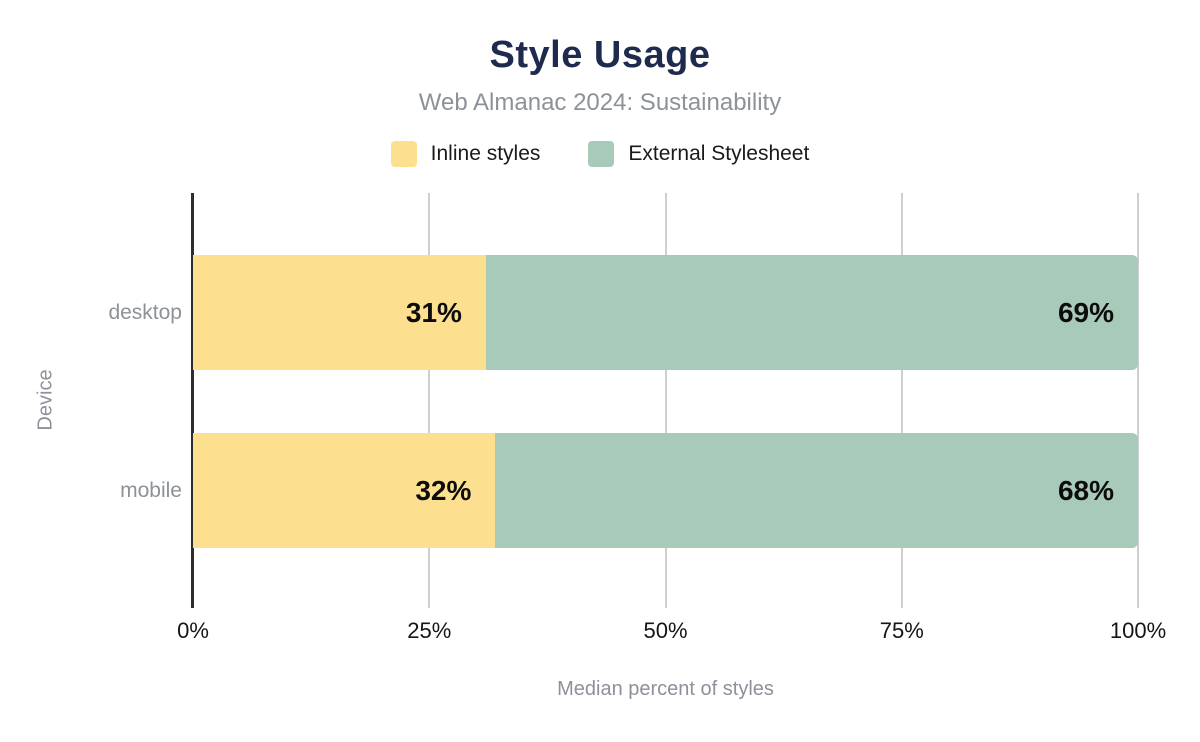 Image resolution: width=1200 pixels, height=742 pixels. I want to click on bar-row-desktop: 31% 69%, so click(665, 312).